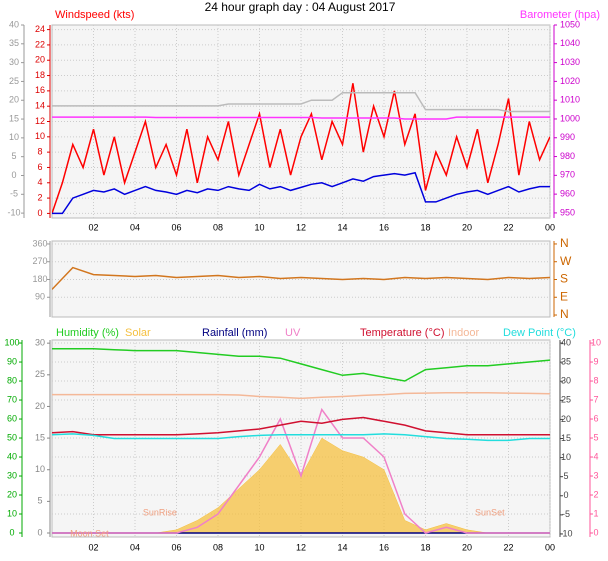 This screenshot has width=608, height=561. What do you see at coordinates (40, 106) in the screenshot?
I see `y-tick-label: 14` at bounding box center [40, 106].